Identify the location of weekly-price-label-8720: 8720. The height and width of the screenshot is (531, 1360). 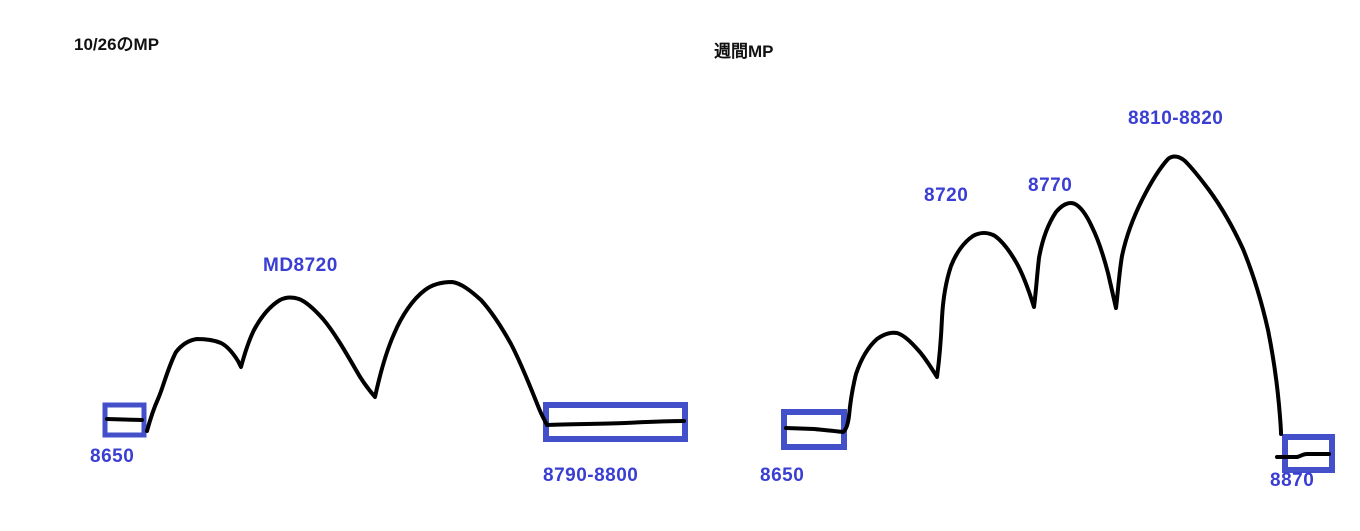
(946, 195).